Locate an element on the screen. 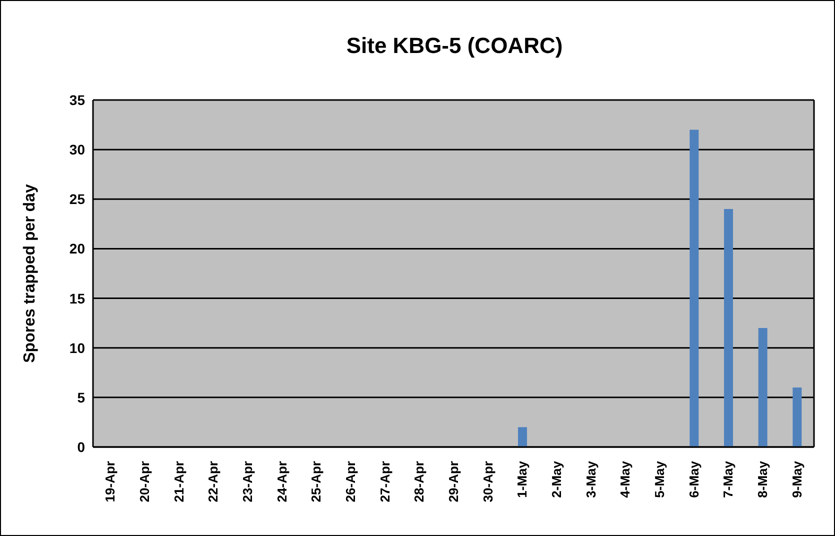  y-tick-label: 25 is located at coordinates (77, 199).